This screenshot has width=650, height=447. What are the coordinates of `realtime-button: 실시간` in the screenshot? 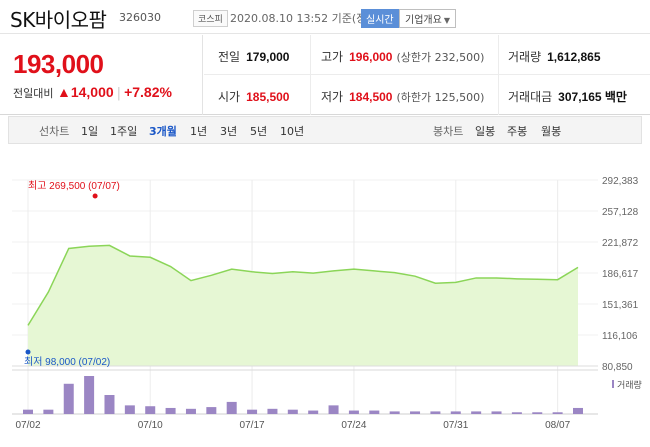 It's located at (380, 18).